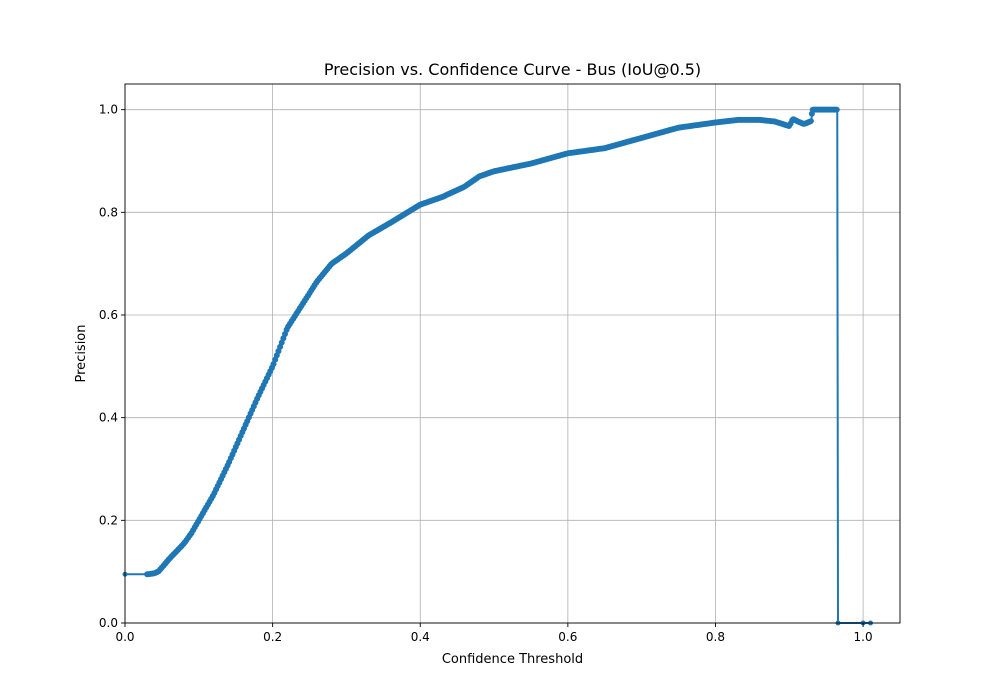 This screenshot has width=1000, height=700. I want to click on x-tick-label: 0.6, so click(567, 637).